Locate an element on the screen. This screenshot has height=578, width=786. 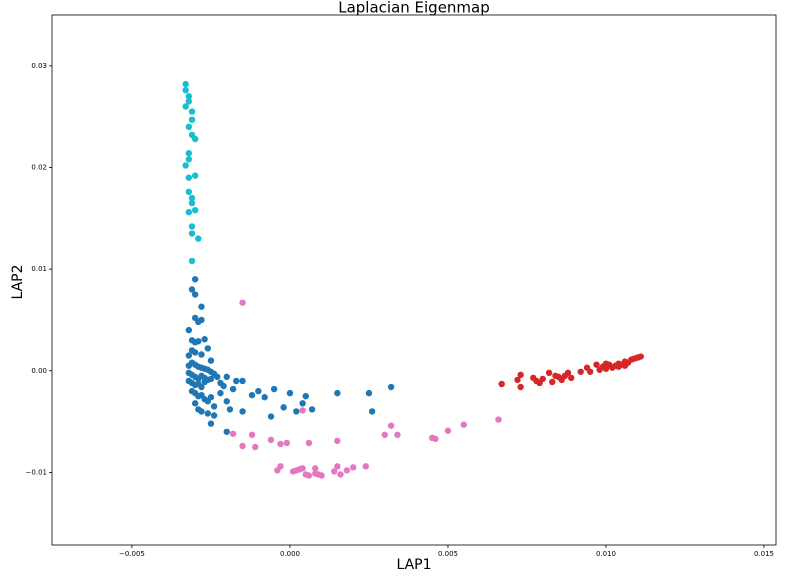
y-tick-label: 0.00 is located at coordinates (39, 371).